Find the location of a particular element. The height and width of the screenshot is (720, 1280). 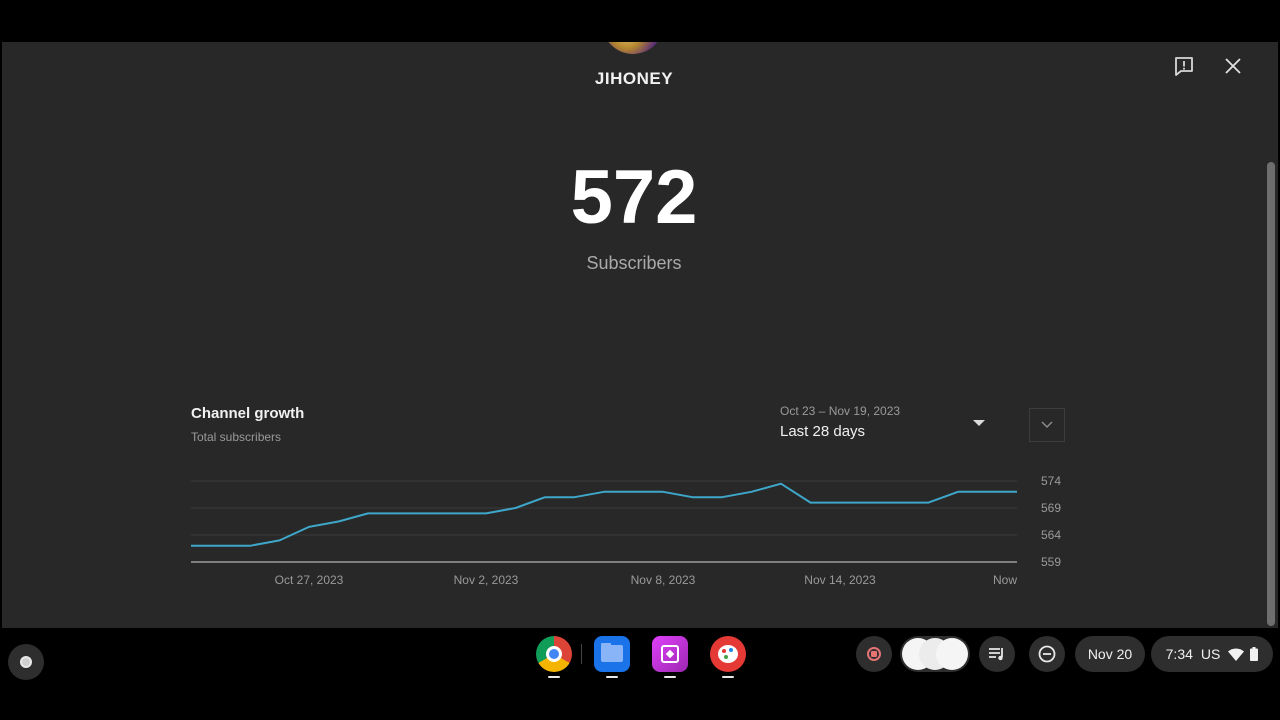

launcher-button is located at coordinates (26, 662).